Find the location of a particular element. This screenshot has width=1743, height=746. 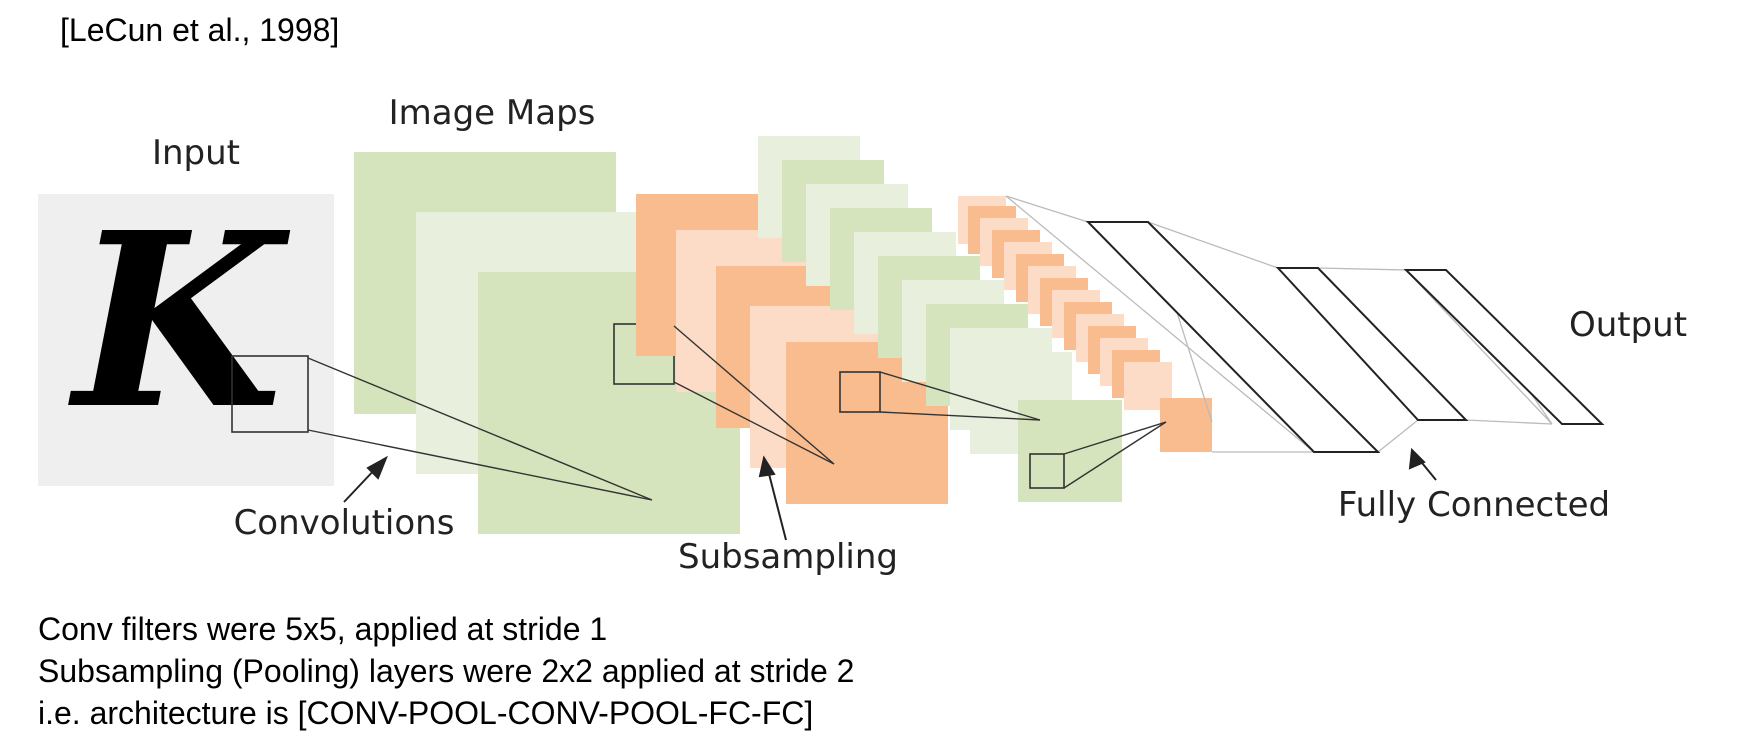

subsampling-label: Subsampling is located at coordinates (788, 557).